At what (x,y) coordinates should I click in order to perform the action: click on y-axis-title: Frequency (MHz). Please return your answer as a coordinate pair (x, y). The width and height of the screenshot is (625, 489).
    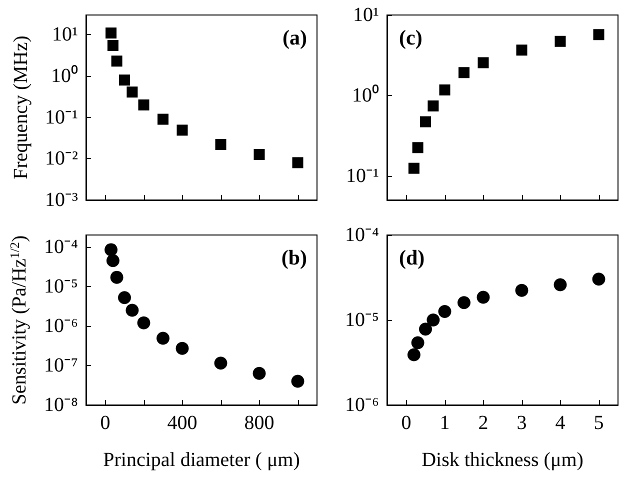
    Looking at the image, I should click on (21, 108).